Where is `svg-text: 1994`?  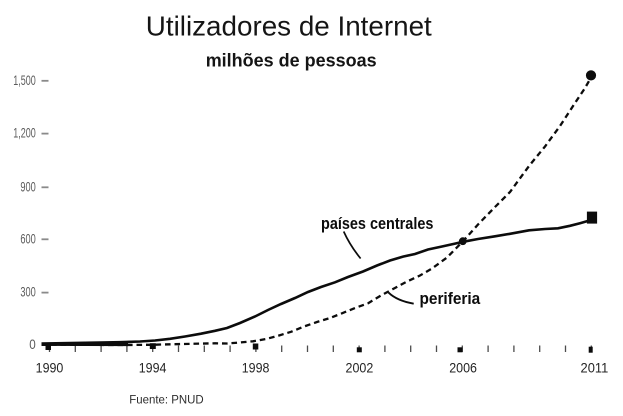
svg-text: 1994 is located at coordinates (153, 368).